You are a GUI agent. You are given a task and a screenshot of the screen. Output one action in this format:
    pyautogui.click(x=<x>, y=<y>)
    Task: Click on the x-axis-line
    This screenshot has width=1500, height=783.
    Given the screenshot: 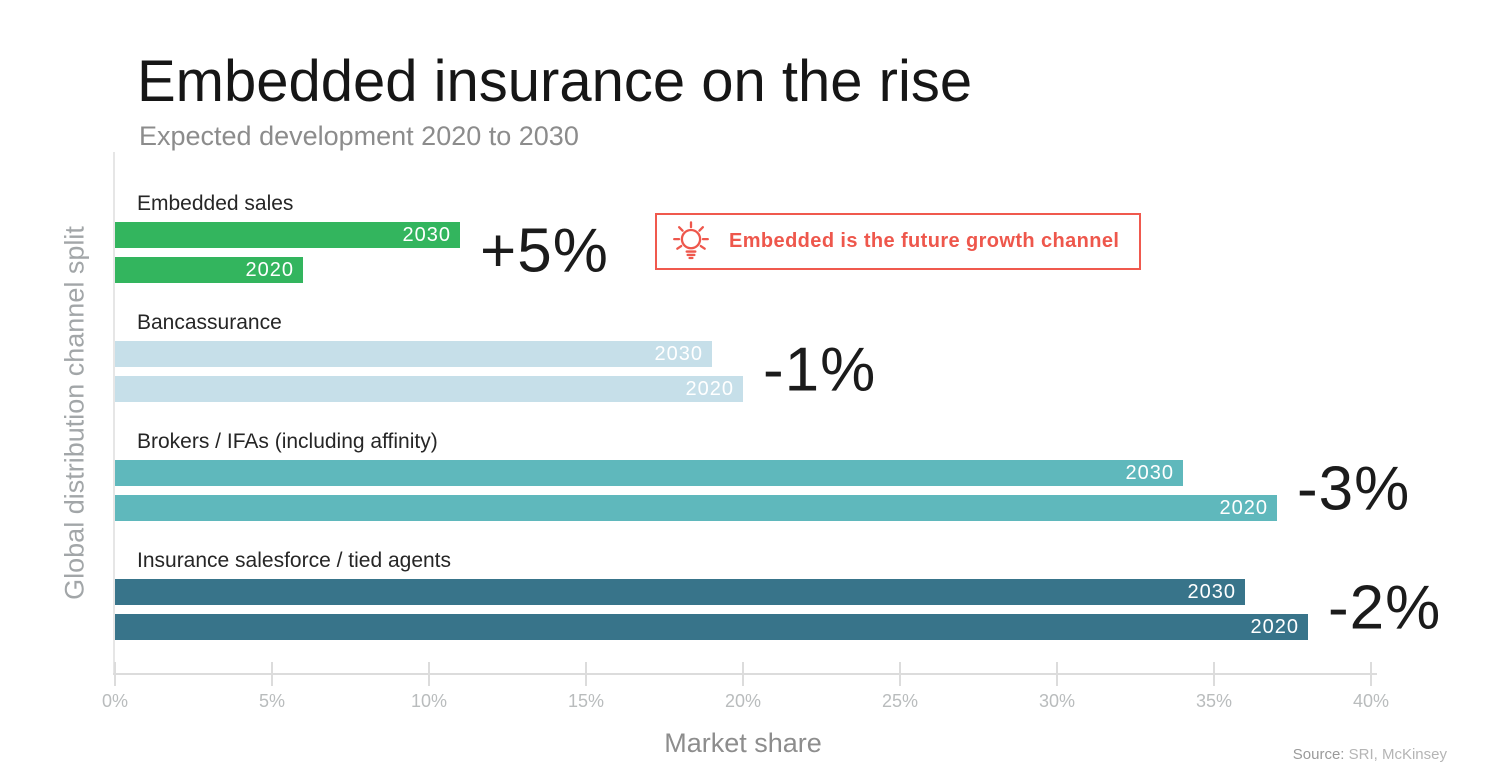 What is the action you would take?
    pyautogui.click(x=745, y=674)
    